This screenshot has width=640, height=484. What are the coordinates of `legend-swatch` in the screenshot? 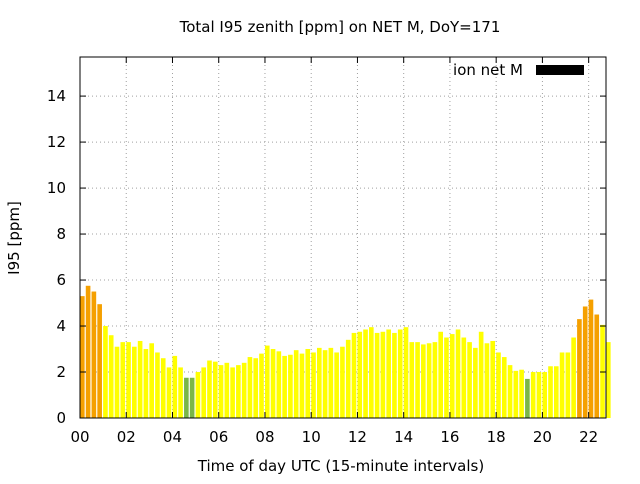 It's located at (560, 70).